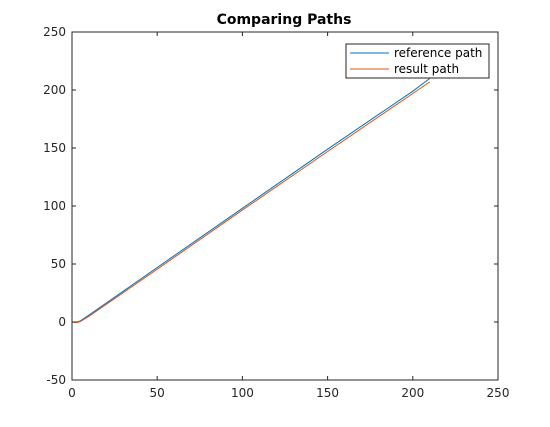 The height and width of the screenshot is (427, 550). What do you see at coordinates (498, 393) in the screenshot?
I see `x-tick-label: 250` at bounding box center [498, 393].